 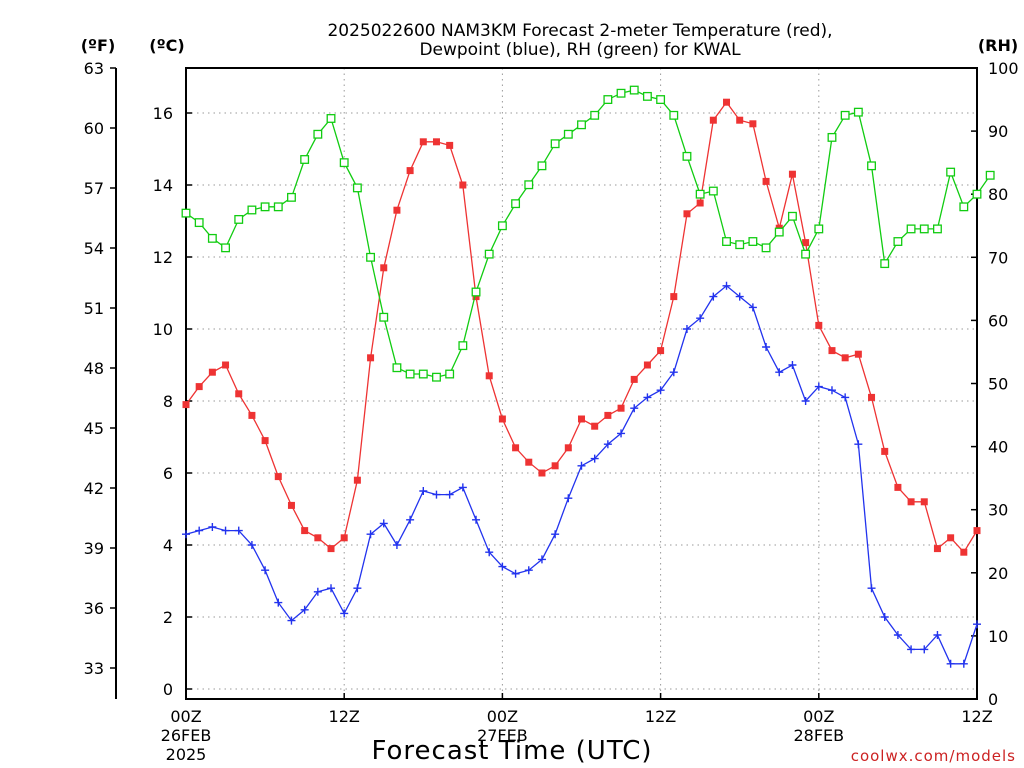 I want to click on fahrenheit-tick-label: 48, so click(x=94, y=368).